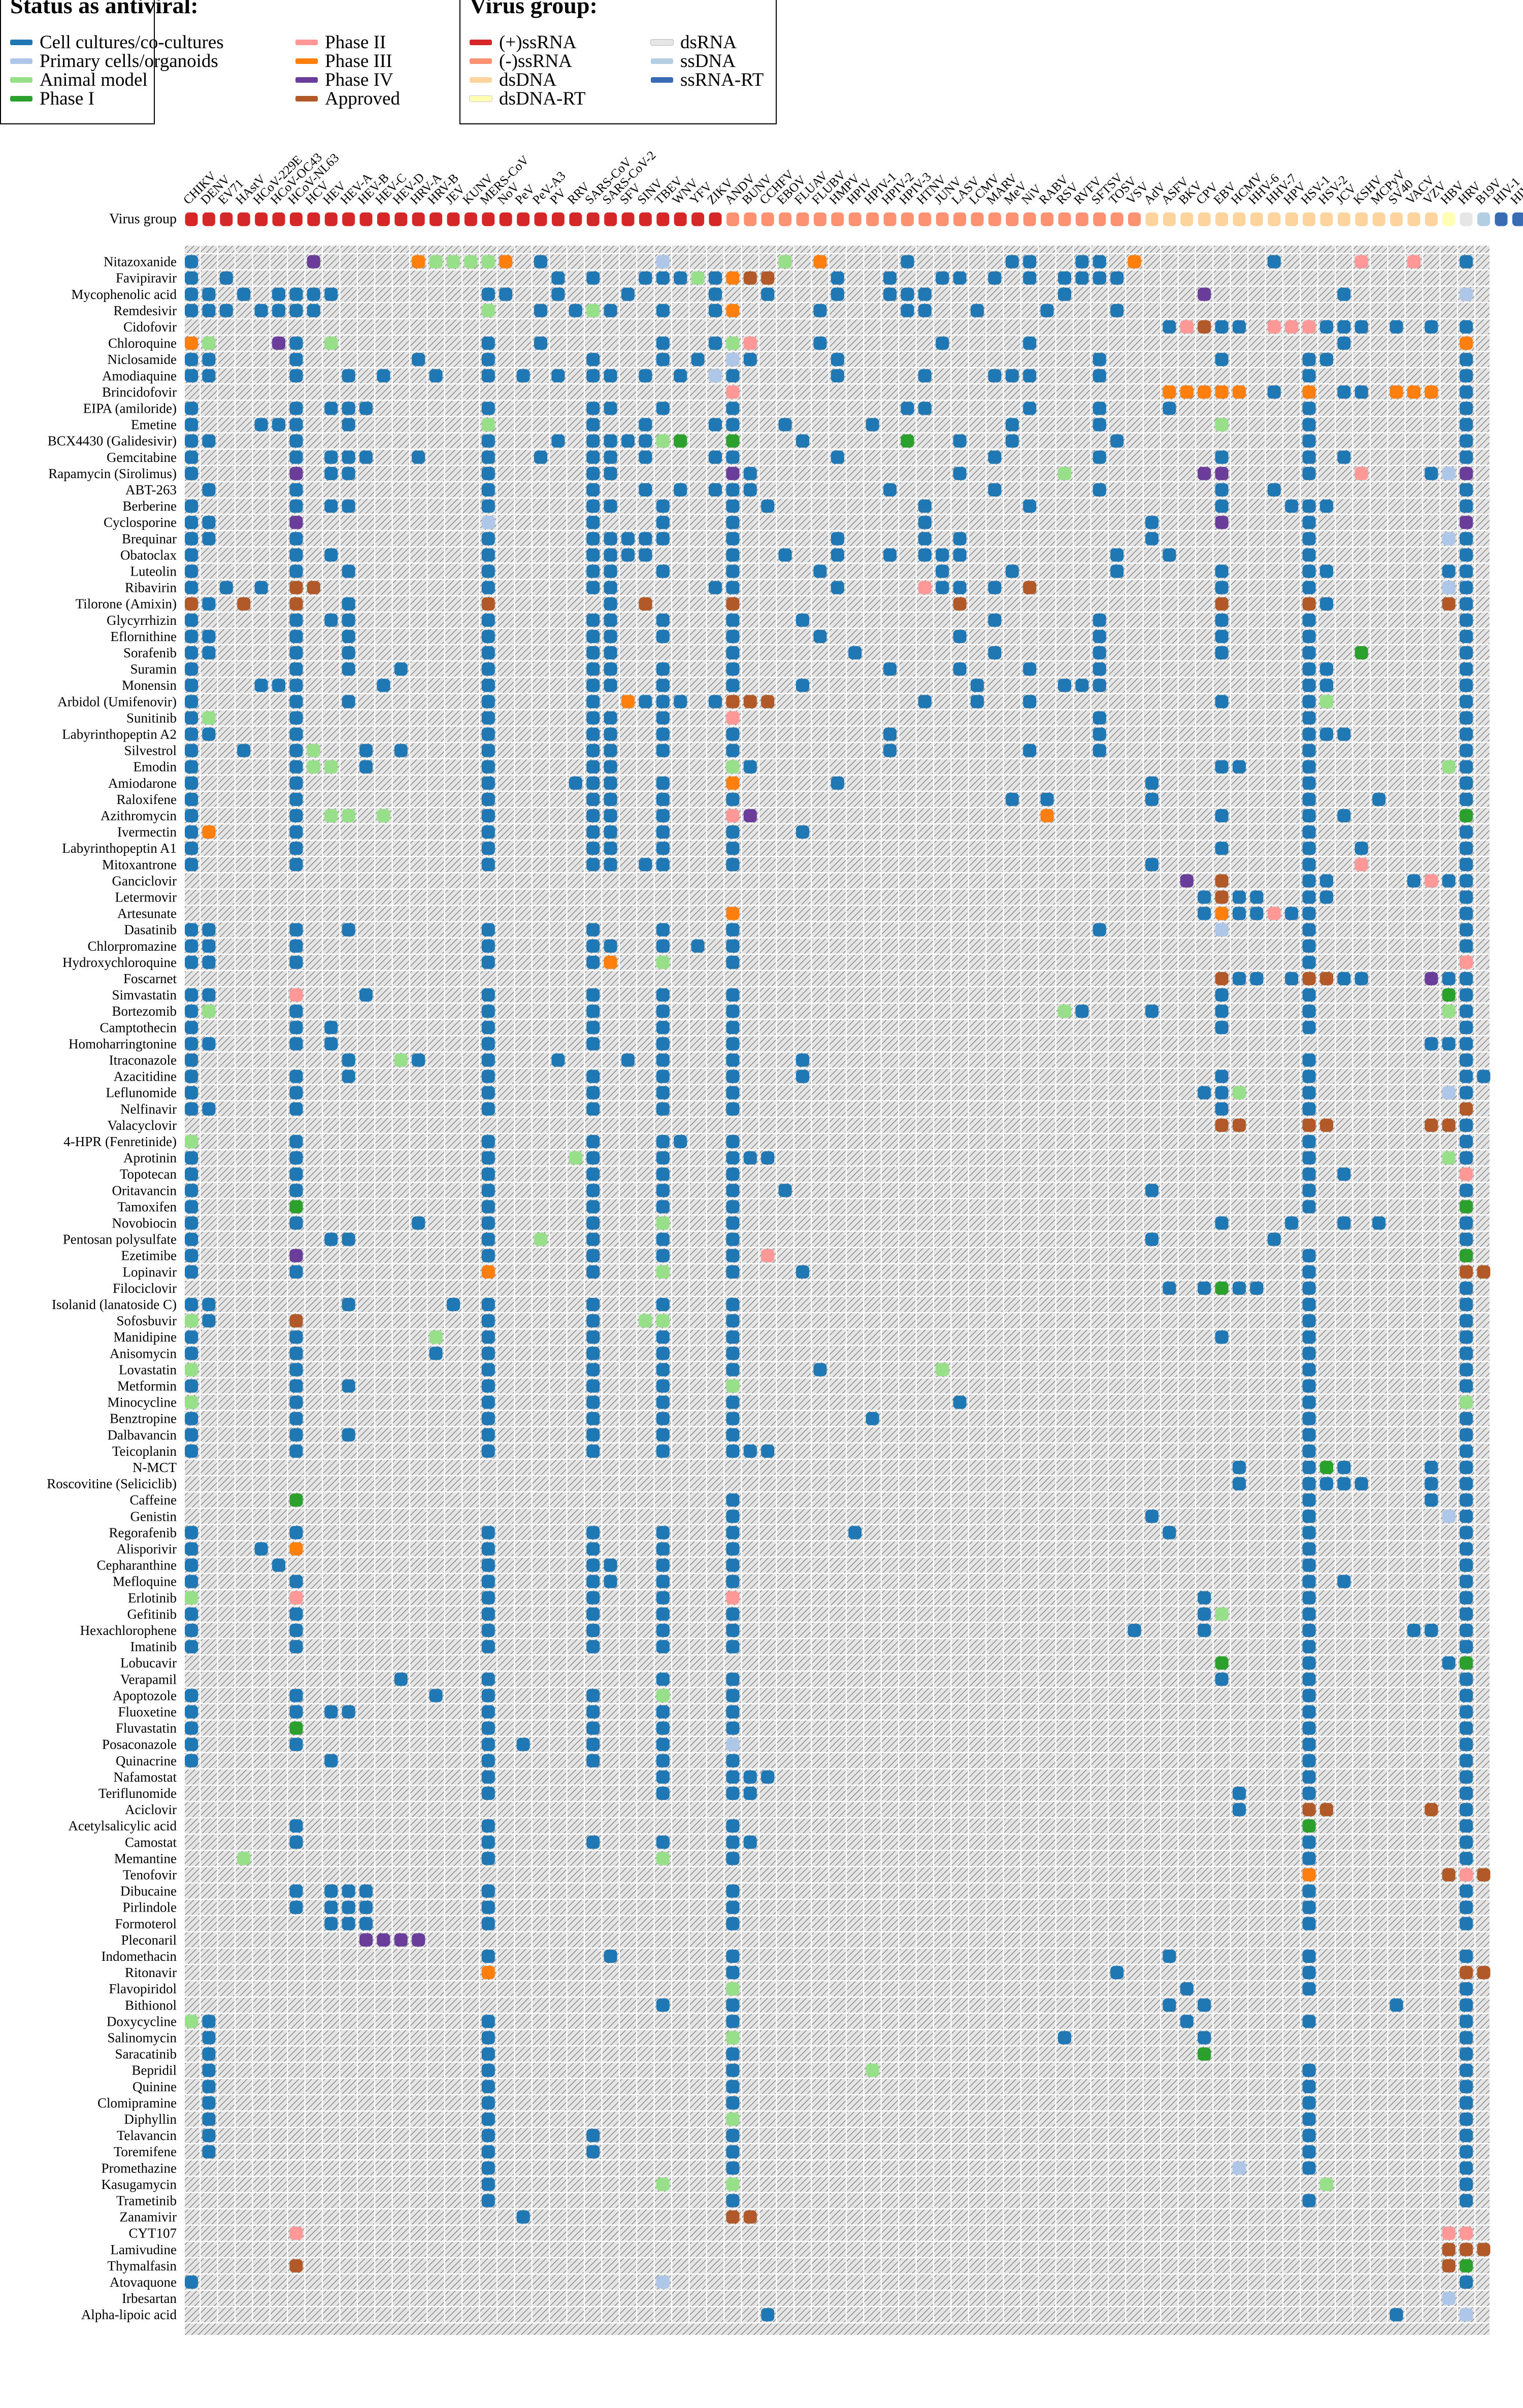 This screenshot has width=1523, height=2408. Describe the element at coordinates (117, 42) in the screenshot. I see `legend-item: Cell cultures/co-cultures` at that location.